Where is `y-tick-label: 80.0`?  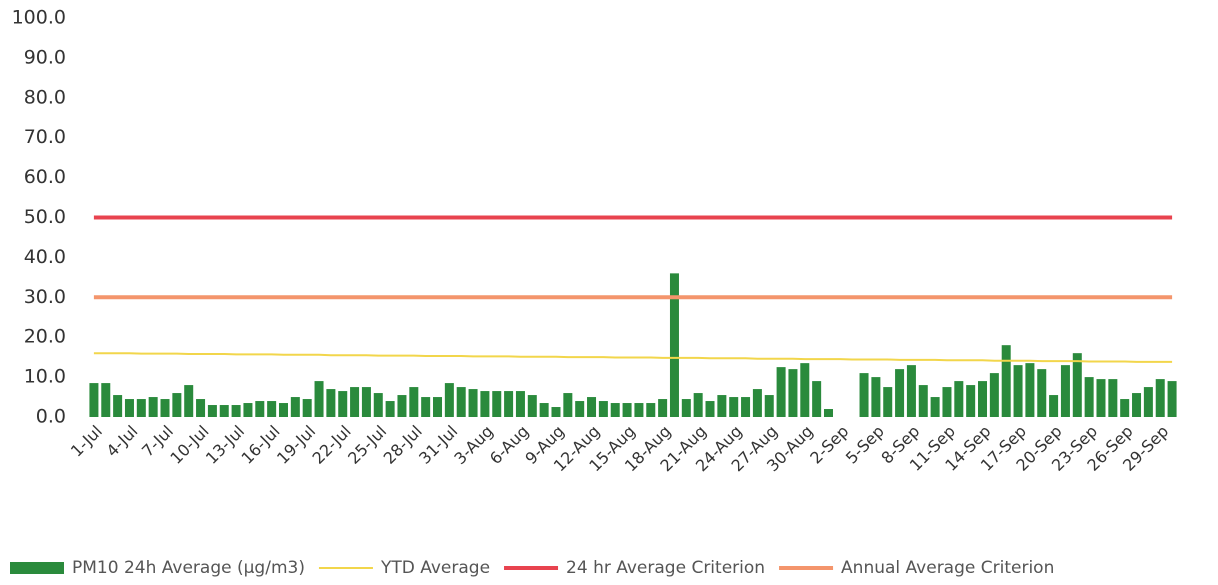 y-tick-label: 80.0 is located at coordinates (45, 97).